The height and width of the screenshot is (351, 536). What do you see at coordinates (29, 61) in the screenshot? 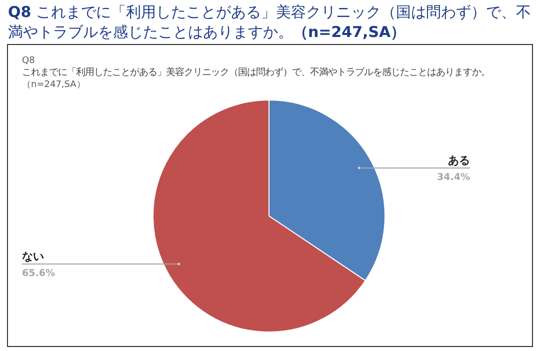
I see `text: Q8` at bounding box center [29, 61].